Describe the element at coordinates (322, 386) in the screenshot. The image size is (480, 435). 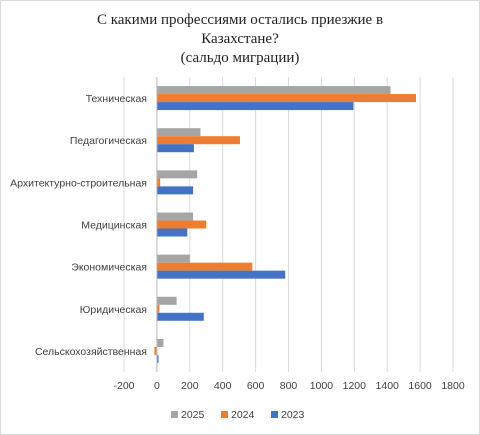
I see `x-tick-label: 1000` at that location.